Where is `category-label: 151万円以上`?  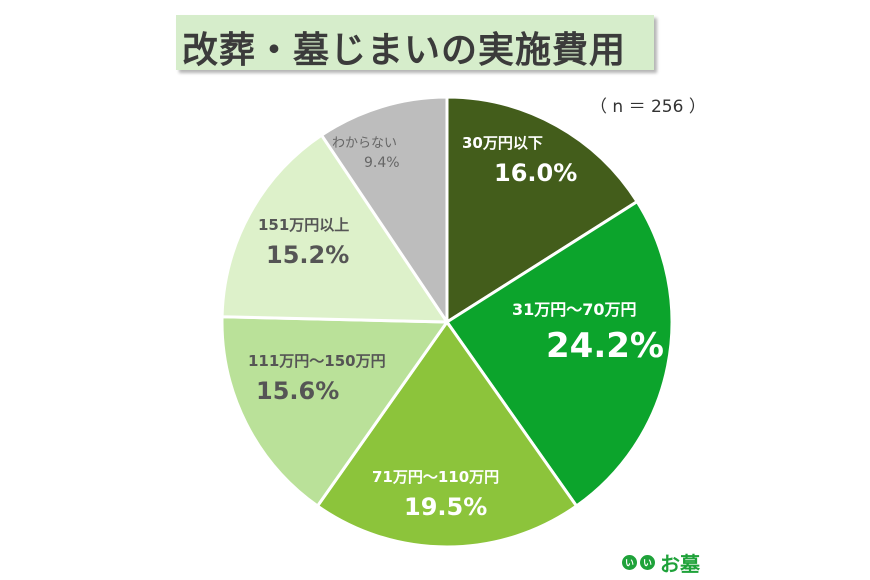 category-label: 151万円以上 is located at coordinates (304, 225).